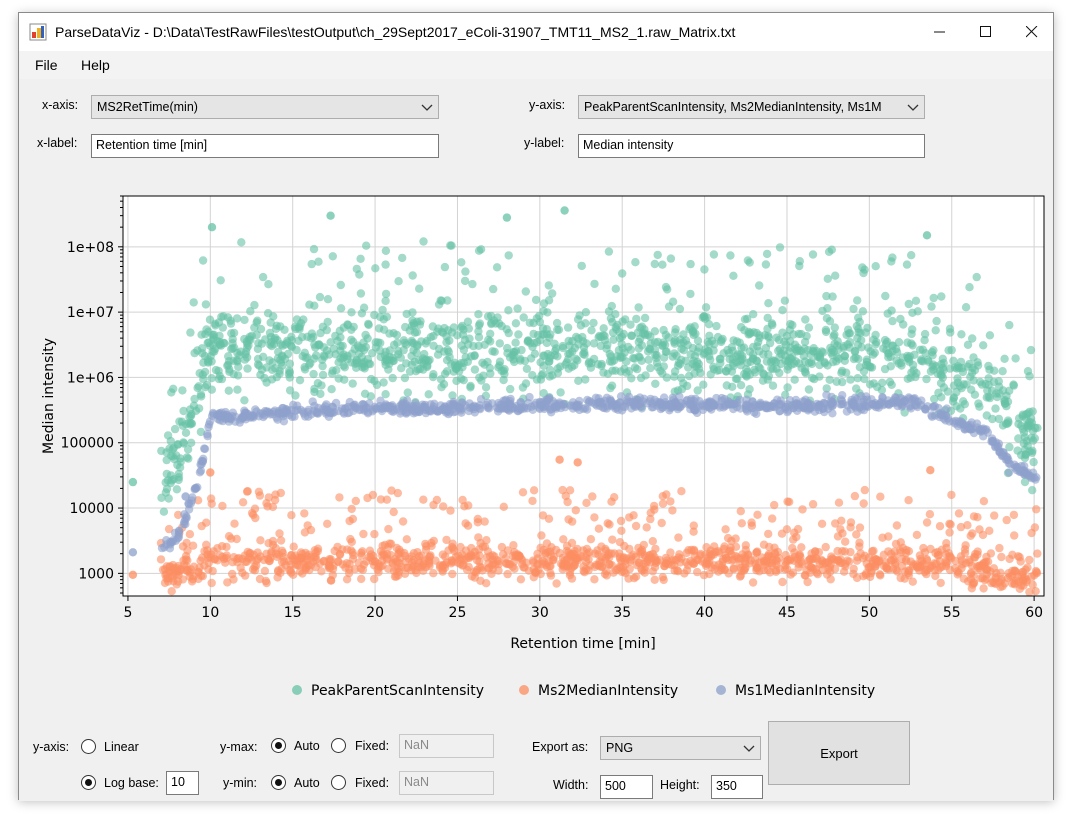 The image size is (1080, 822). Describe the element at coordinates (46, 65) in the screenshot. I see `menu-file: File` at that location.